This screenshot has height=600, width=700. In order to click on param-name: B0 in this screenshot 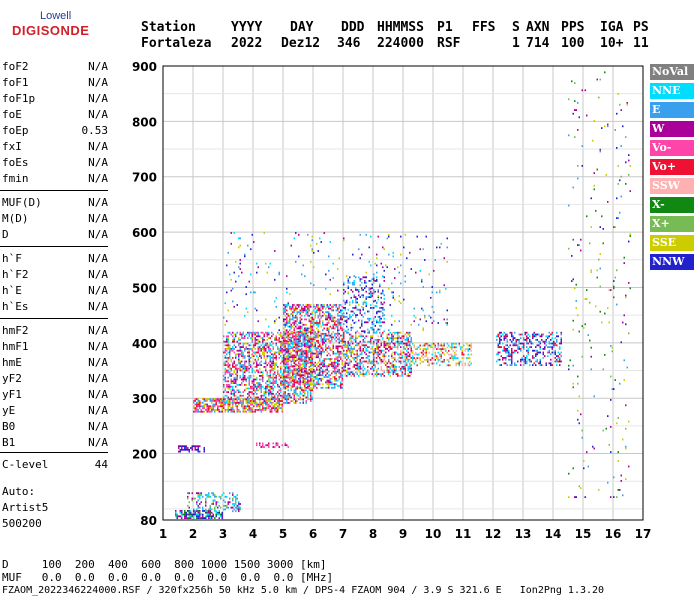, I will do `click(9, 426)`.